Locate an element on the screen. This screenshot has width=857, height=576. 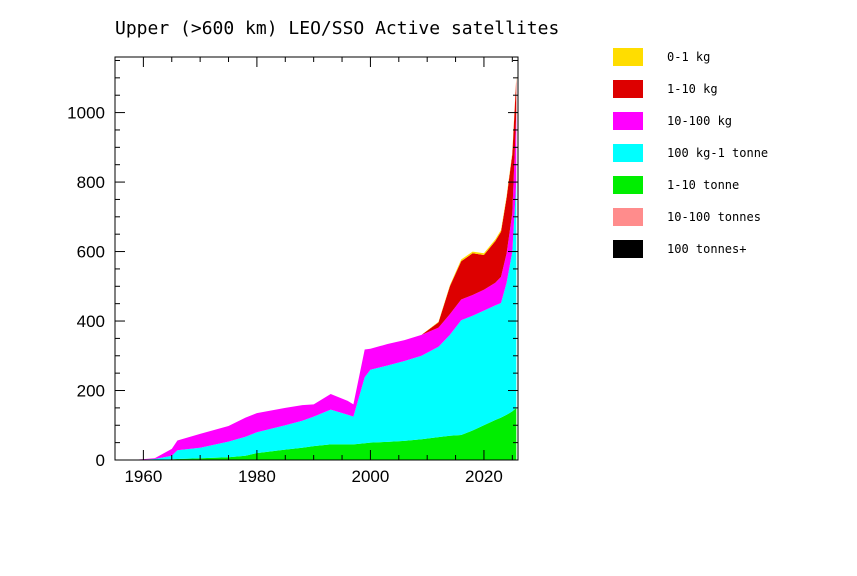
y-tick-label: 800 is located at coordinates (91, 182).